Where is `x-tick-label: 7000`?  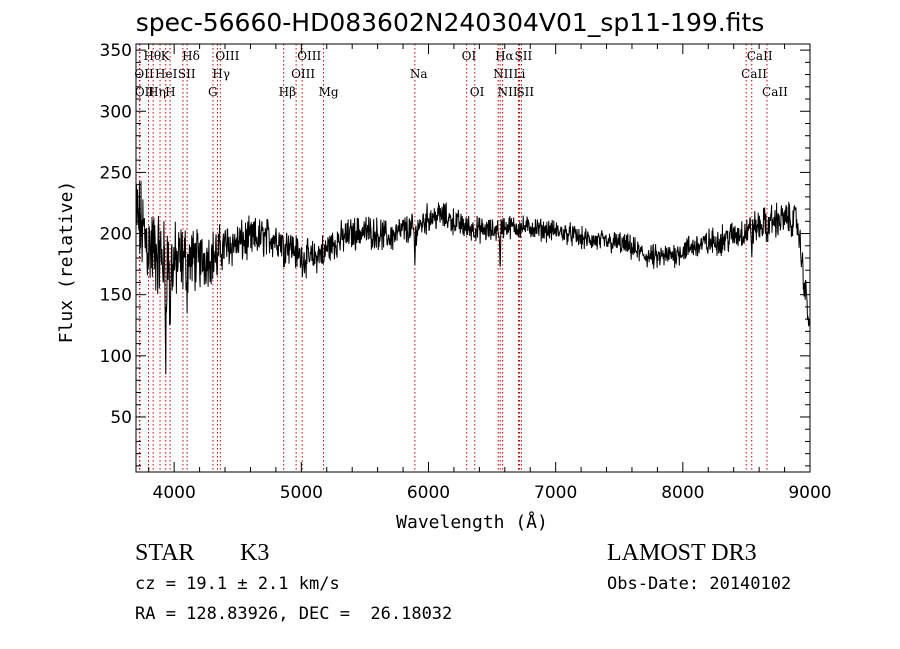
x-tick-label: 7000 is located at coordinates (555, 493).